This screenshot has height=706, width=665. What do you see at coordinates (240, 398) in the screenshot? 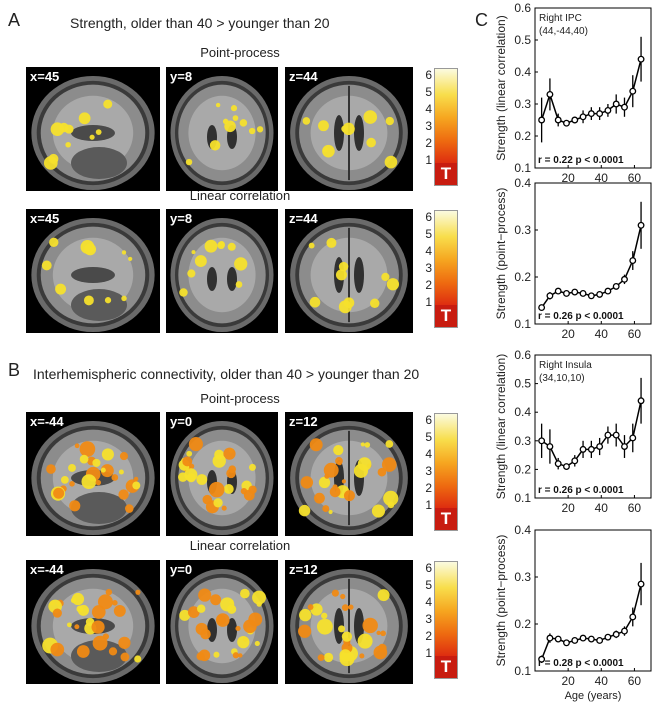
I see `panel-b-row1-label: Point-process` at bounding box center [240, 398].